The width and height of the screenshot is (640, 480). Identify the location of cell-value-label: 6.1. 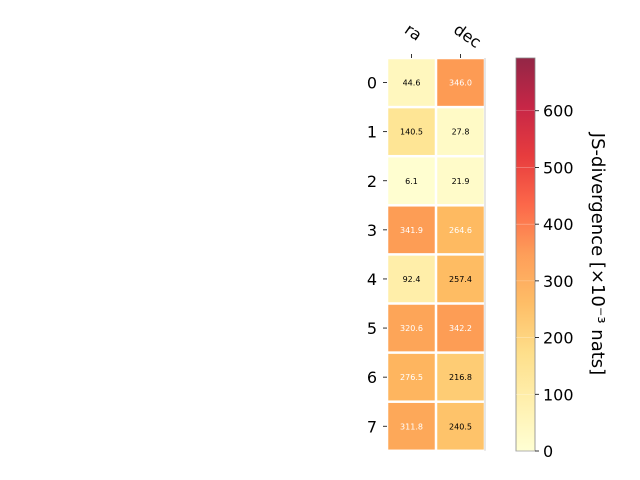
(411, 181).